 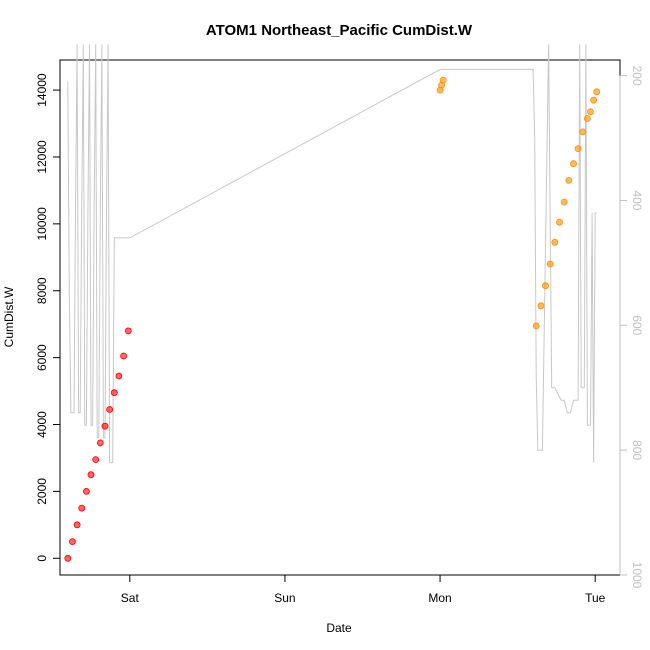 I want to click on y-tick-label-4: 8000, so click(x=42, y=290).